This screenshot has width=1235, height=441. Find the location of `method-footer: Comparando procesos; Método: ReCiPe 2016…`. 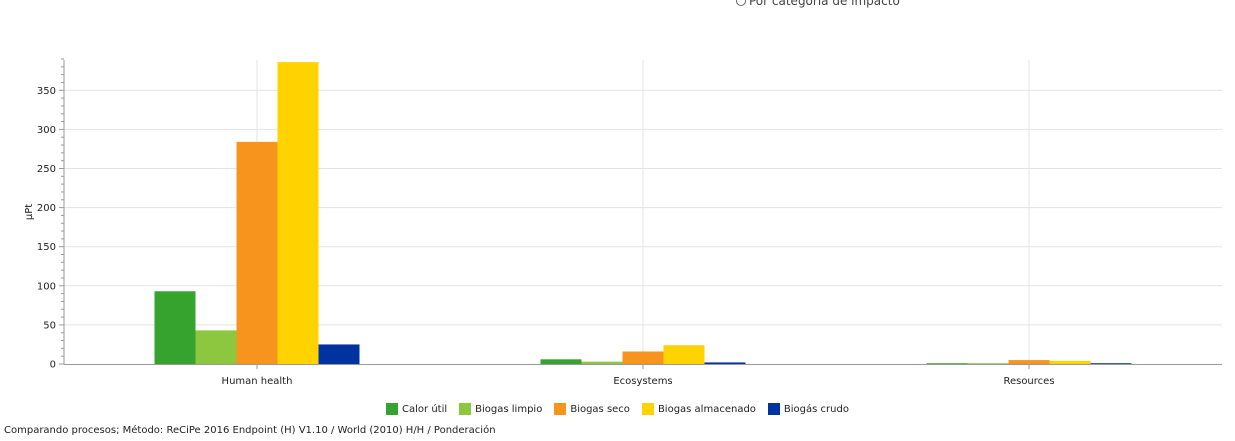

method-footer: Comparando procesos; Método: ReCiPe 2016… is located at coordinates (250, 430).